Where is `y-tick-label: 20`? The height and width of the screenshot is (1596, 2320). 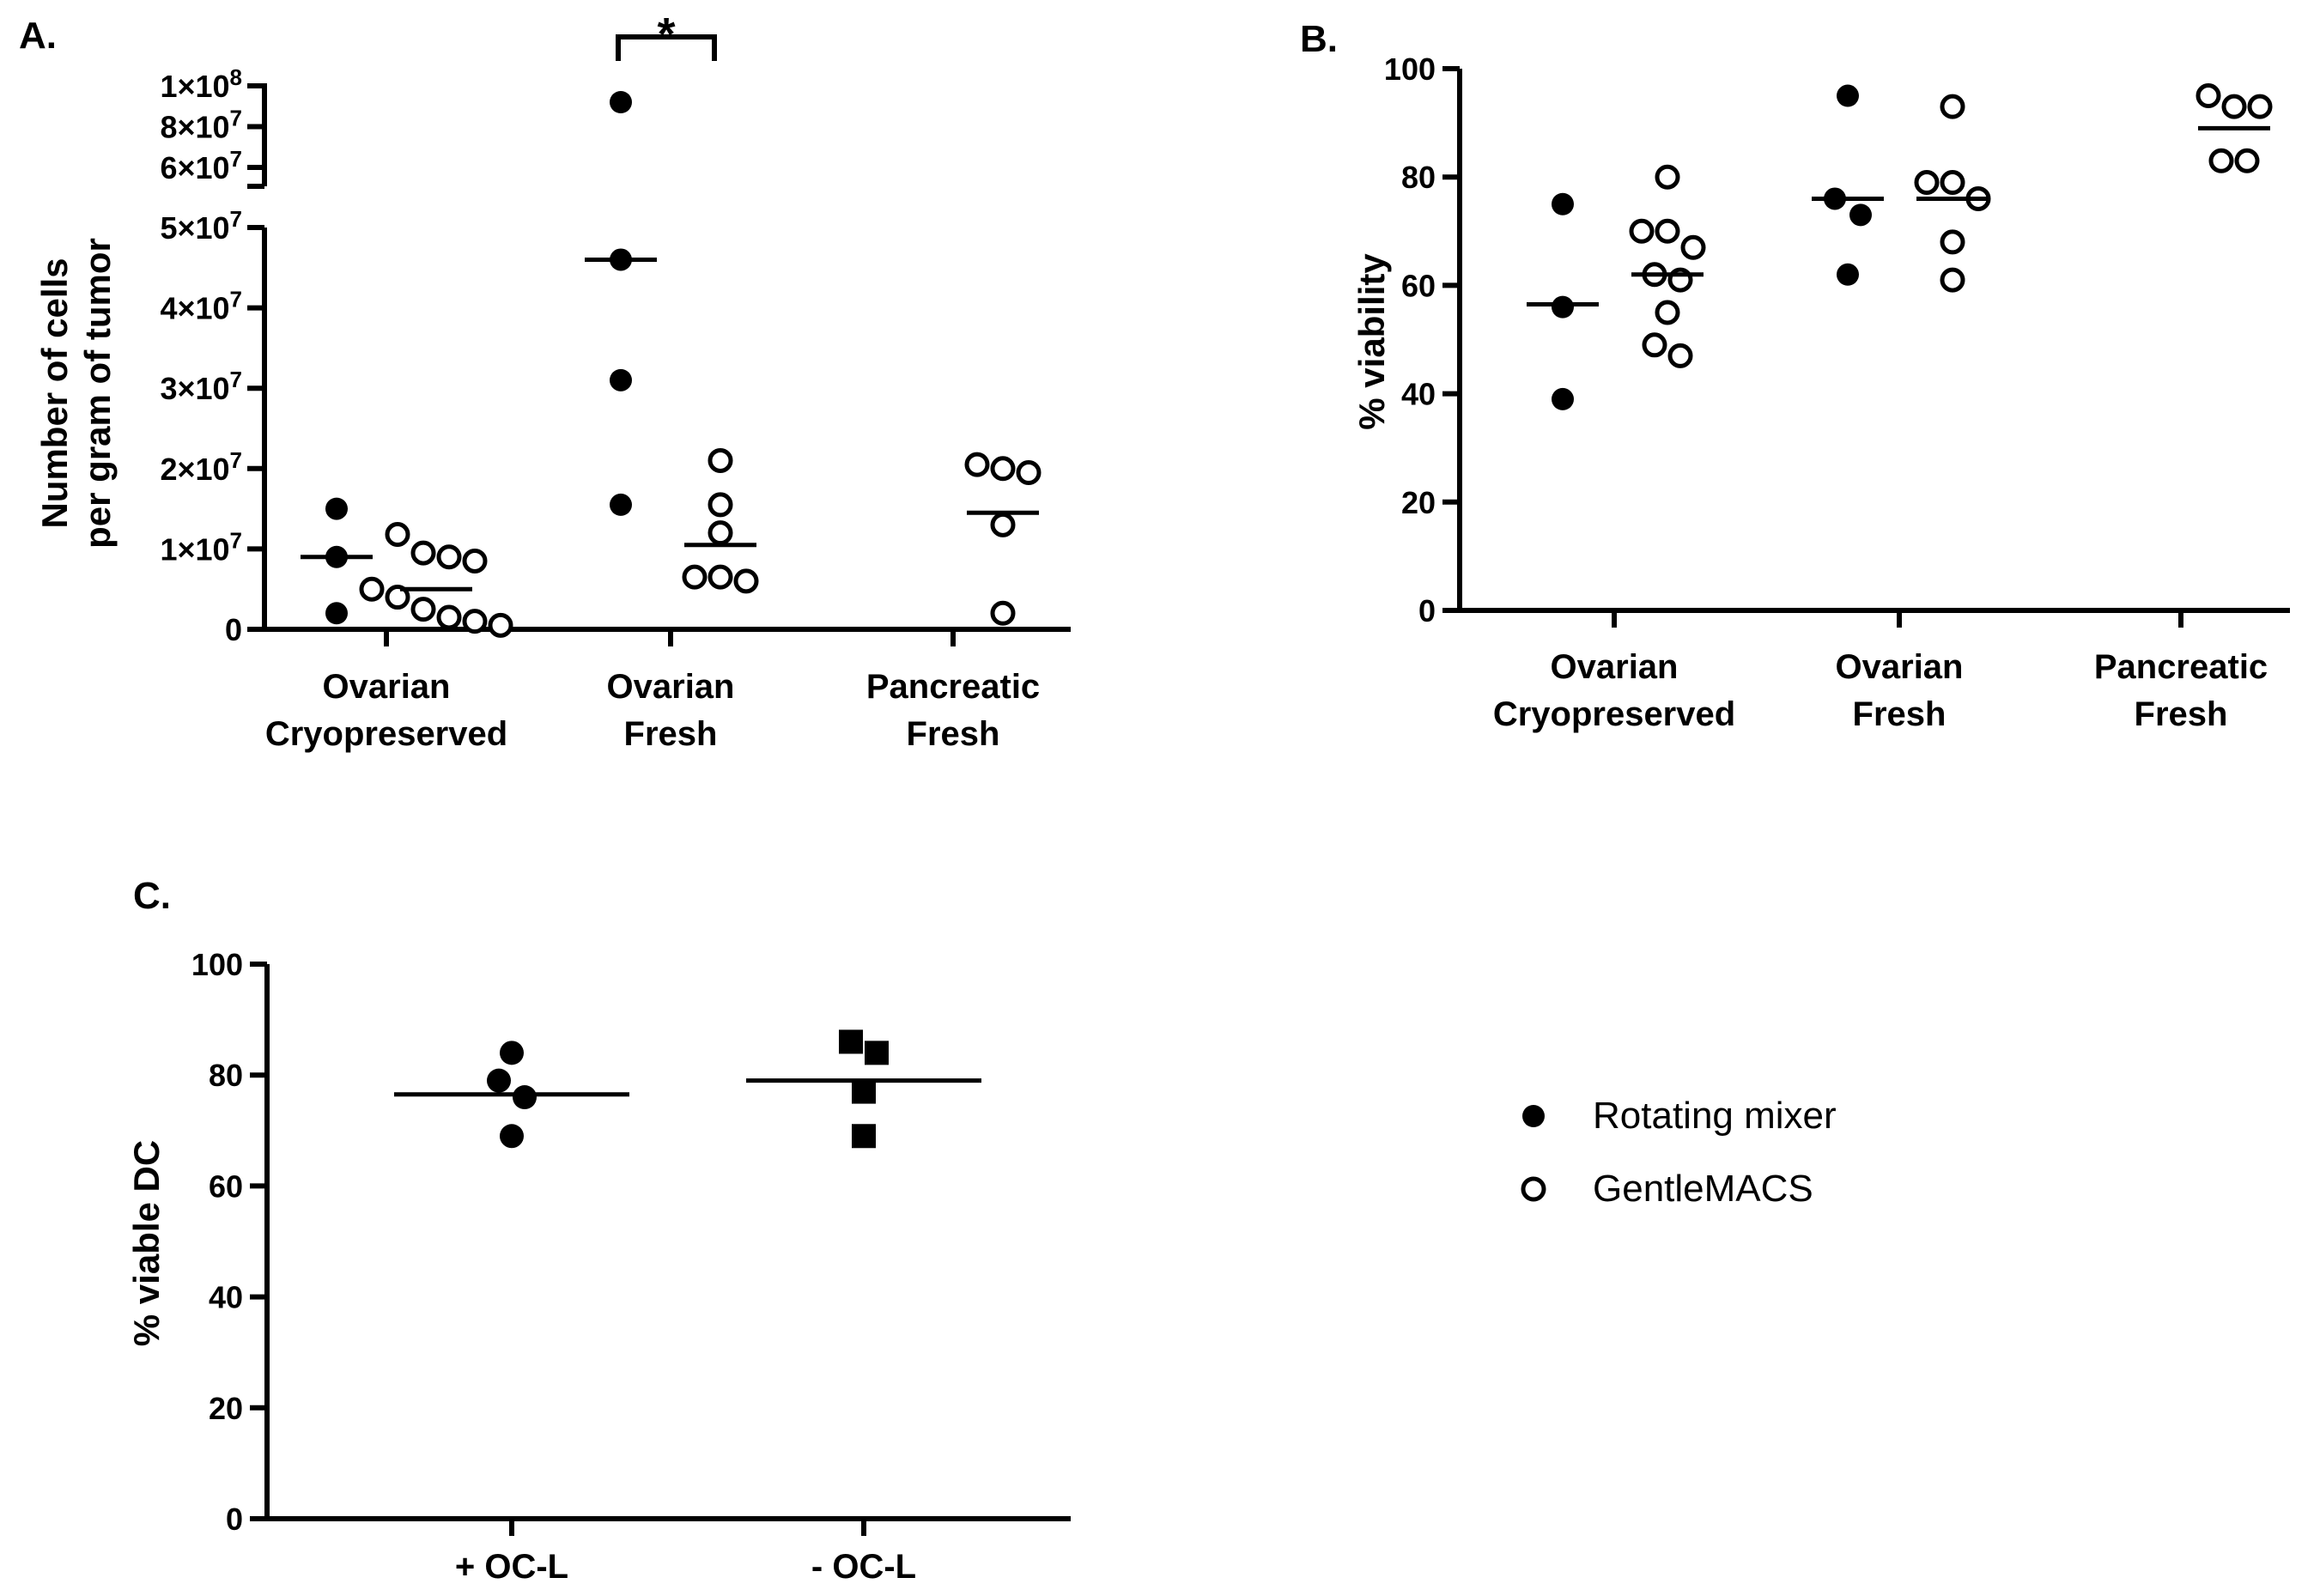 y-tick-label: 20 is located at coordinates (226, 1408).